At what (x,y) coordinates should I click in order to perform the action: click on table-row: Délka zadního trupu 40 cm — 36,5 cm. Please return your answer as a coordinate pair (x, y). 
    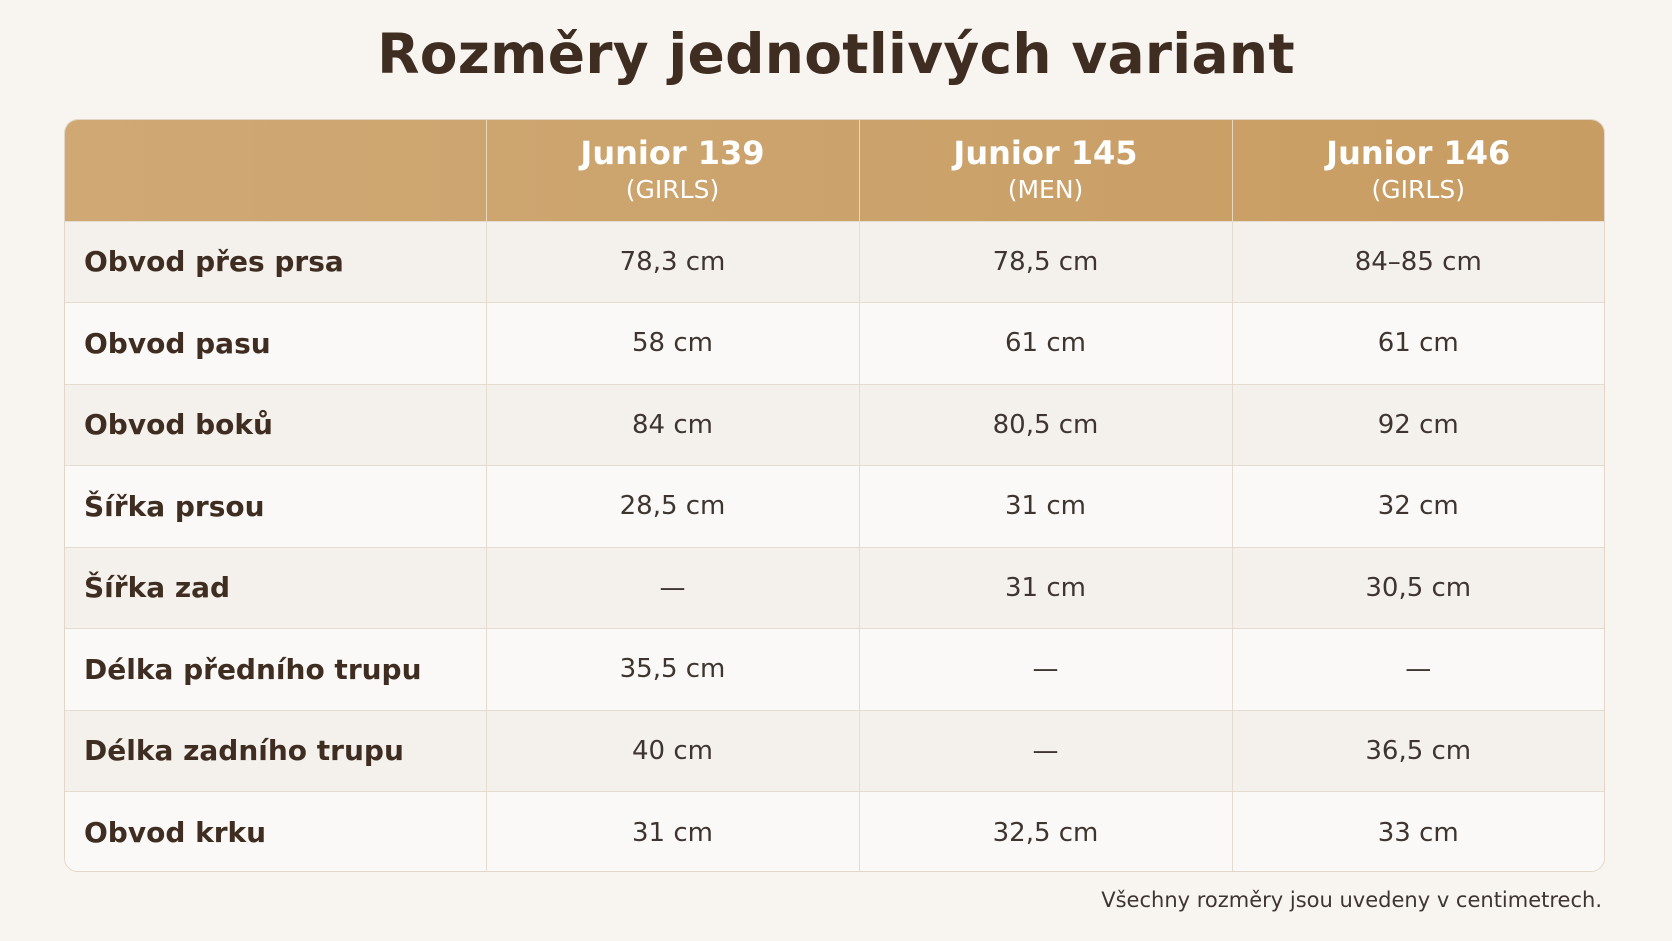
    Looking at the image, I should click on (834, 750).